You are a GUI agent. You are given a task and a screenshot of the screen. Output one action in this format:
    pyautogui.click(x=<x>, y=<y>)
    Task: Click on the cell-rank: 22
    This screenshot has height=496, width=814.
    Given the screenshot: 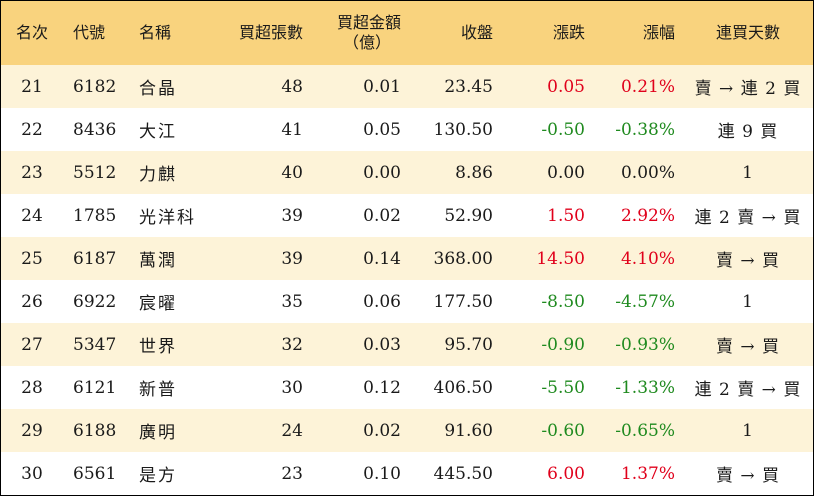 What is the action you would take?
    pyautogui.click(x=32, y=129)
    